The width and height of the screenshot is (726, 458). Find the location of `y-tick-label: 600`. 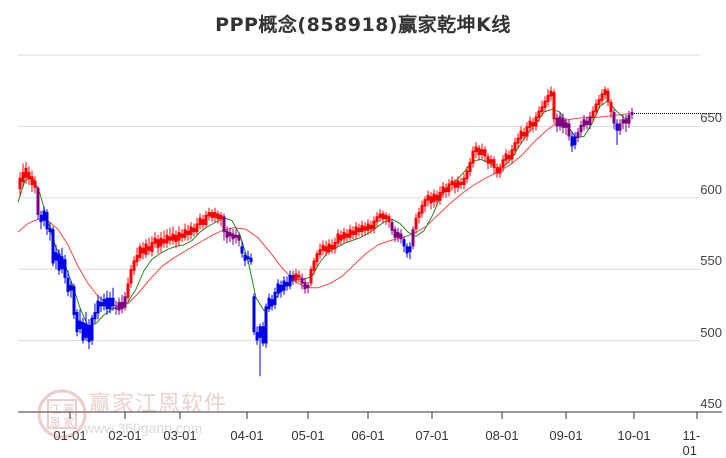

y-tick-label: 600 is located at coordinates (711, 189).